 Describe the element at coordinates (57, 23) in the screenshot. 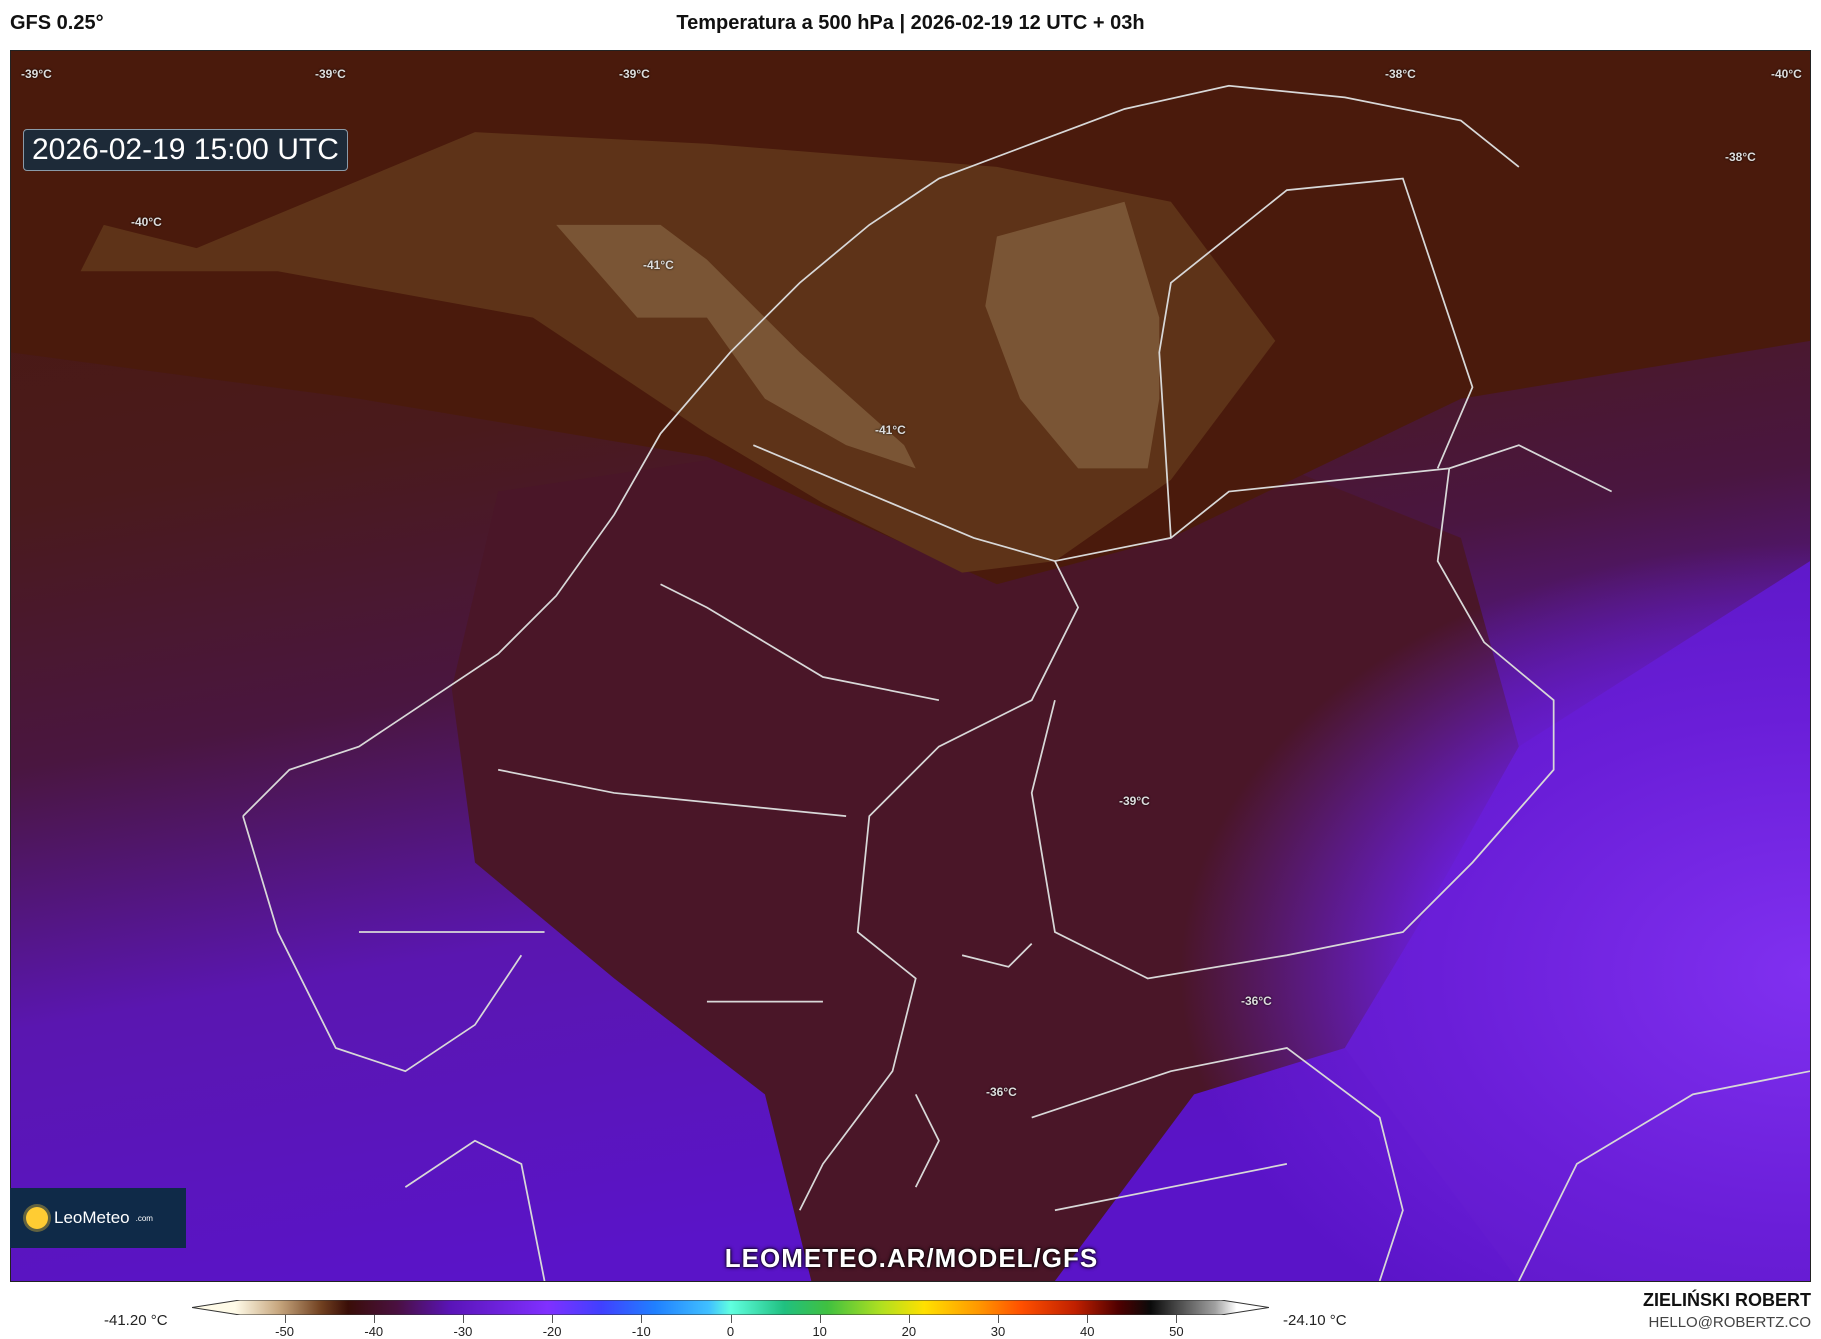

I see `model-name: GFS 0.25°` at that location.